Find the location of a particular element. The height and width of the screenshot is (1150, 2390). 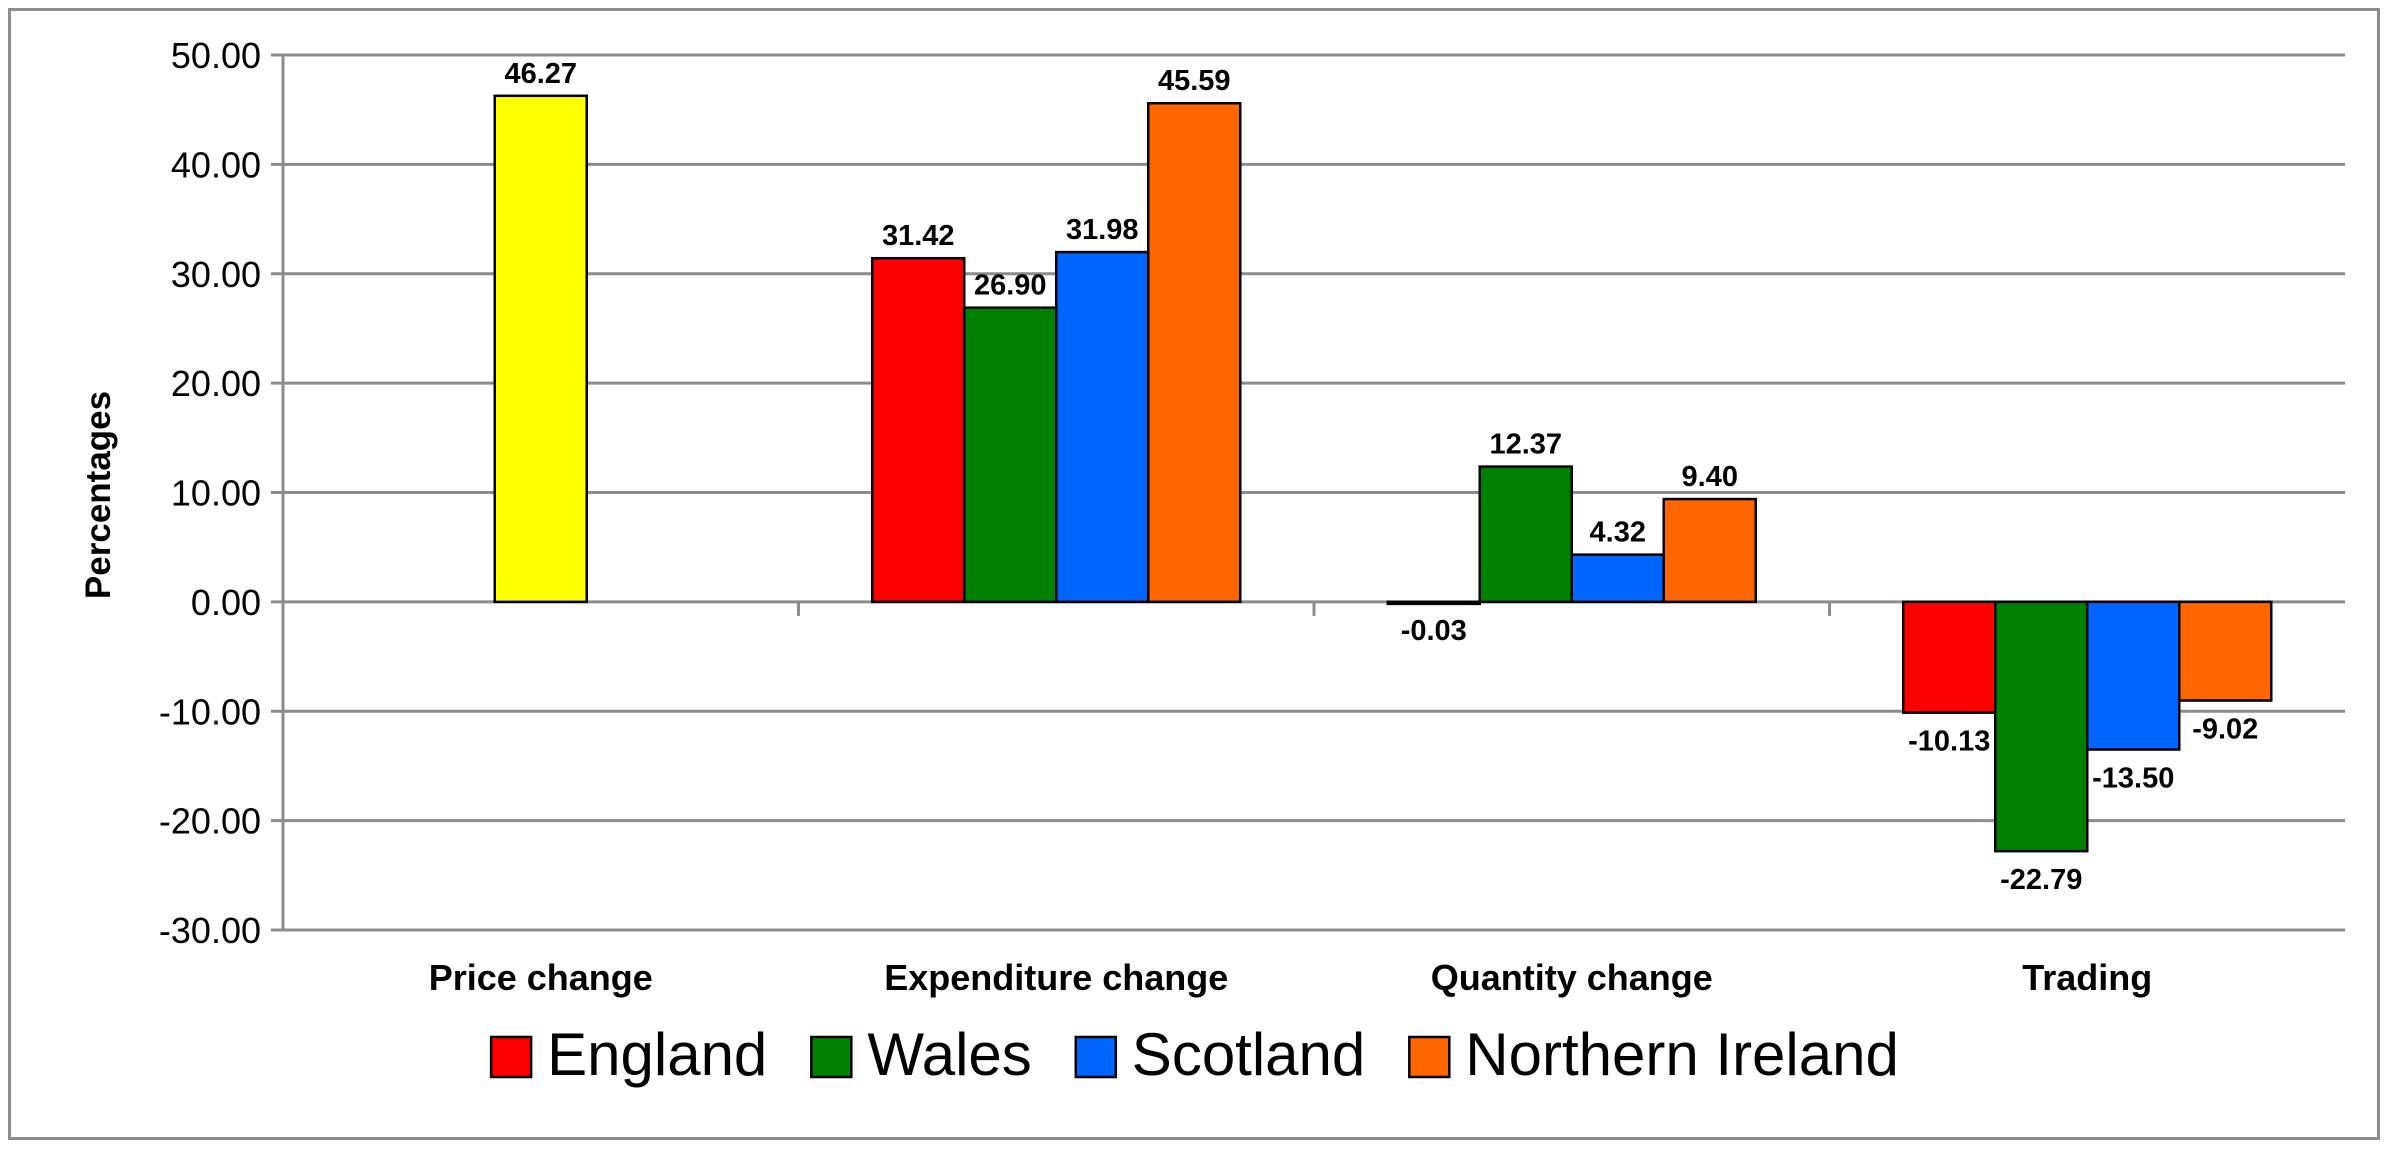

y-axis-title: Percentages is located at coordinates (98, 495).